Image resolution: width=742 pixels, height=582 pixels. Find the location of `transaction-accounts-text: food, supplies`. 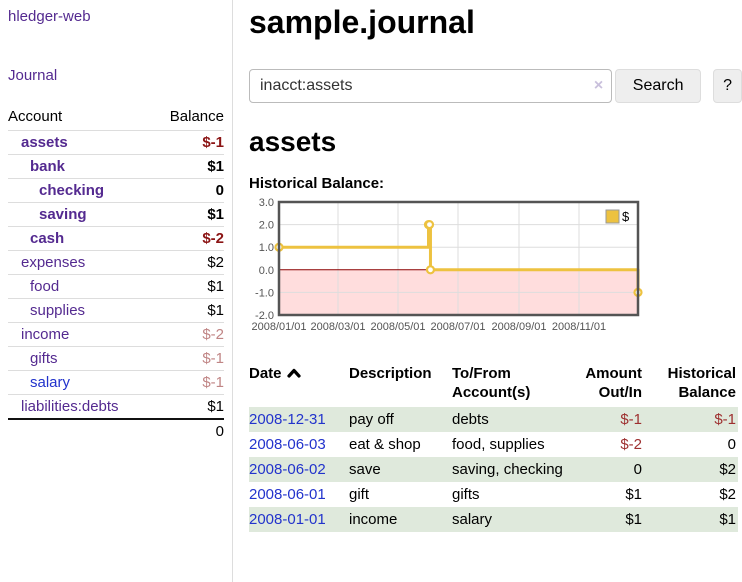

transaction-accounts-text: food, supplies is located at coordinates (498, 444).